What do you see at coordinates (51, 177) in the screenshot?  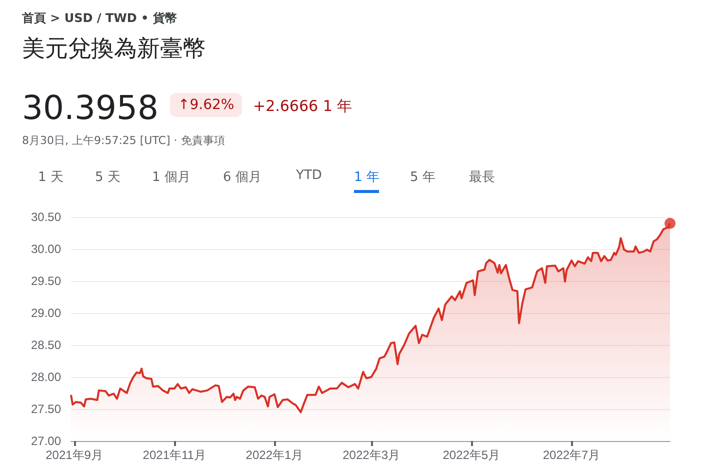 I see `text: 1 天` at bounding box center [51, 177].